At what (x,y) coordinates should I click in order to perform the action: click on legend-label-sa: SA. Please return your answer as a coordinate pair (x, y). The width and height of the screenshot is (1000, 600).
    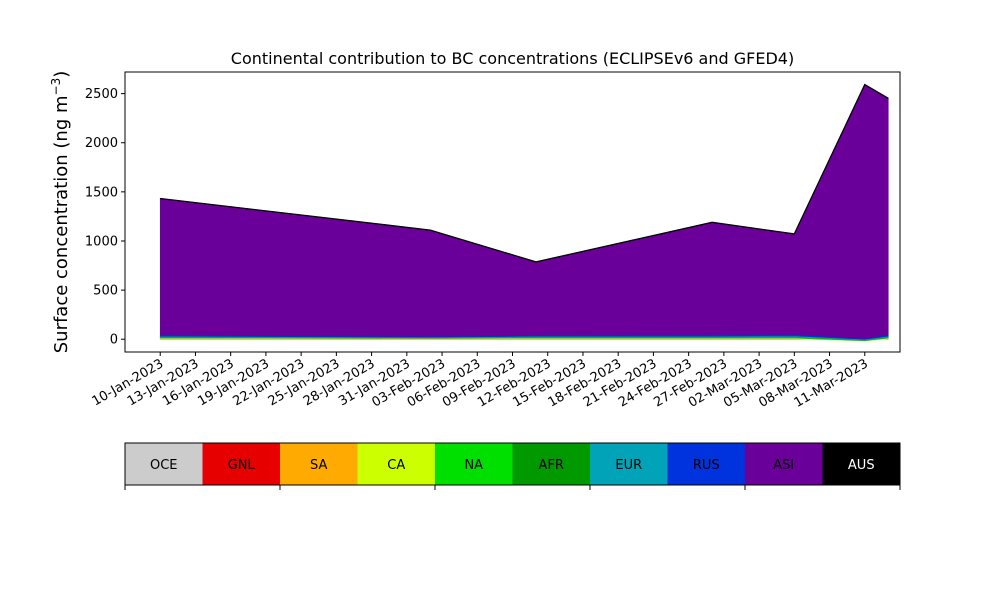
    Looking at the image, I should click on (318, 465).